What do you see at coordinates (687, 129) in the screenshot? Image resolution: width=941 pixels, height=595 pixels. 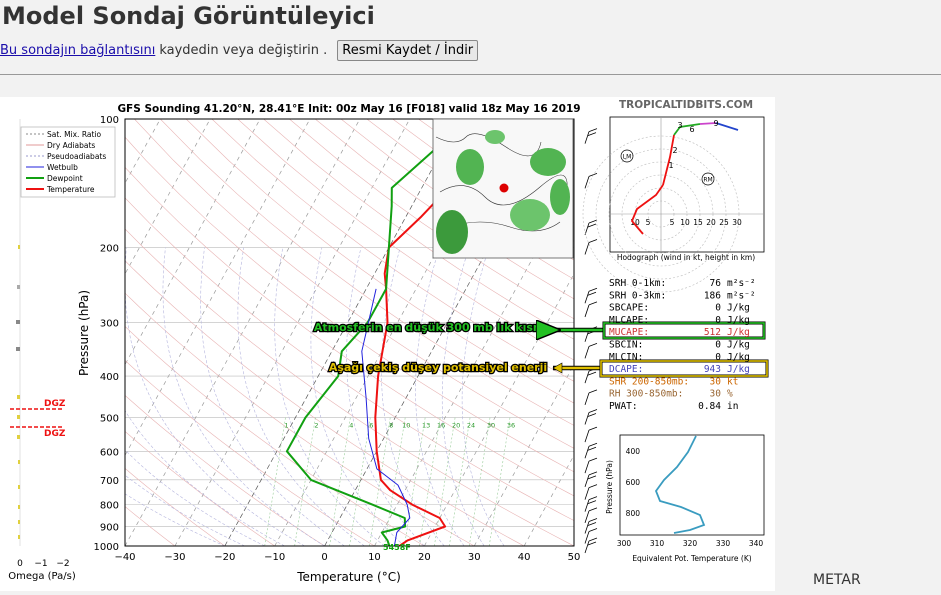 I see `hodograph-trace-upper` at bounding box center [687, 129].